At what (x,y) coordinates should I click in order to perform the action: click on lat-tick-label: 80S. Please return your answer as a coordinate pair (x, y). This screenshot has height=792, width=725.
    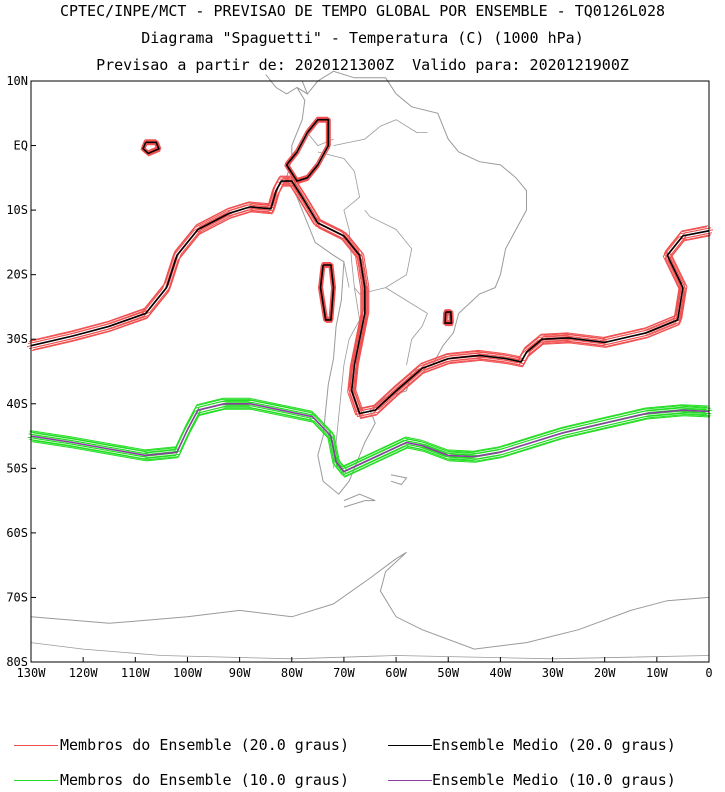
    Looking at the image, I should click on (17, 662).